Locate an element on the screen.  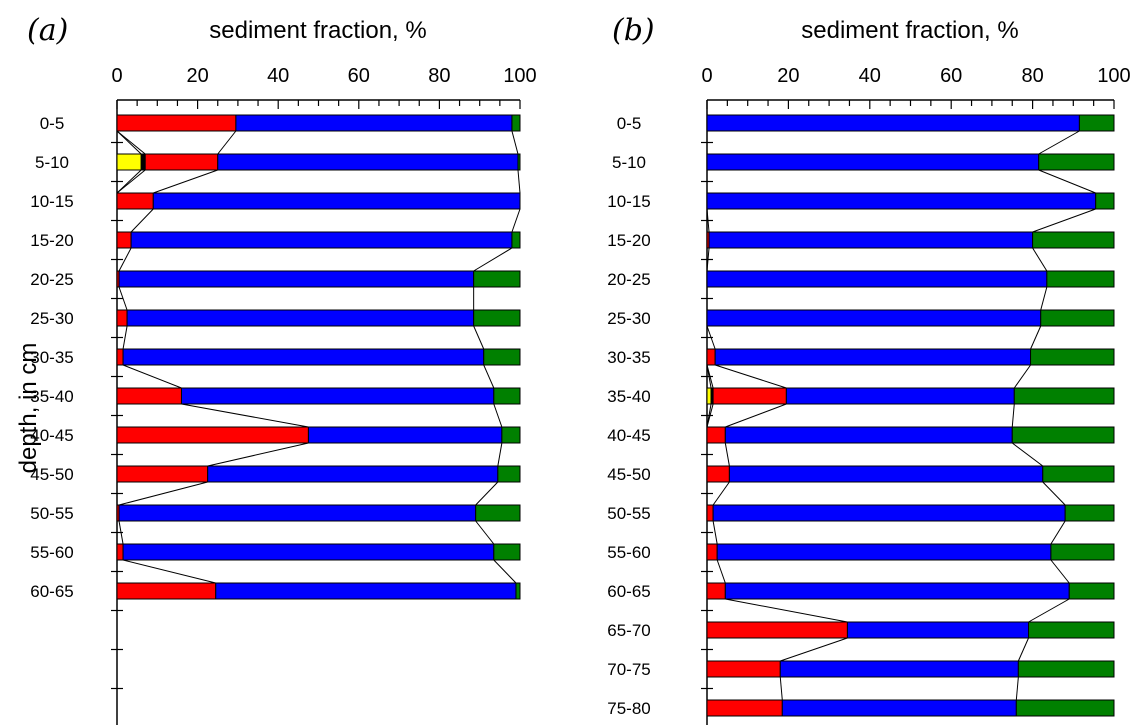
x-tick-label: 20 is located at coordinates (788, 76).